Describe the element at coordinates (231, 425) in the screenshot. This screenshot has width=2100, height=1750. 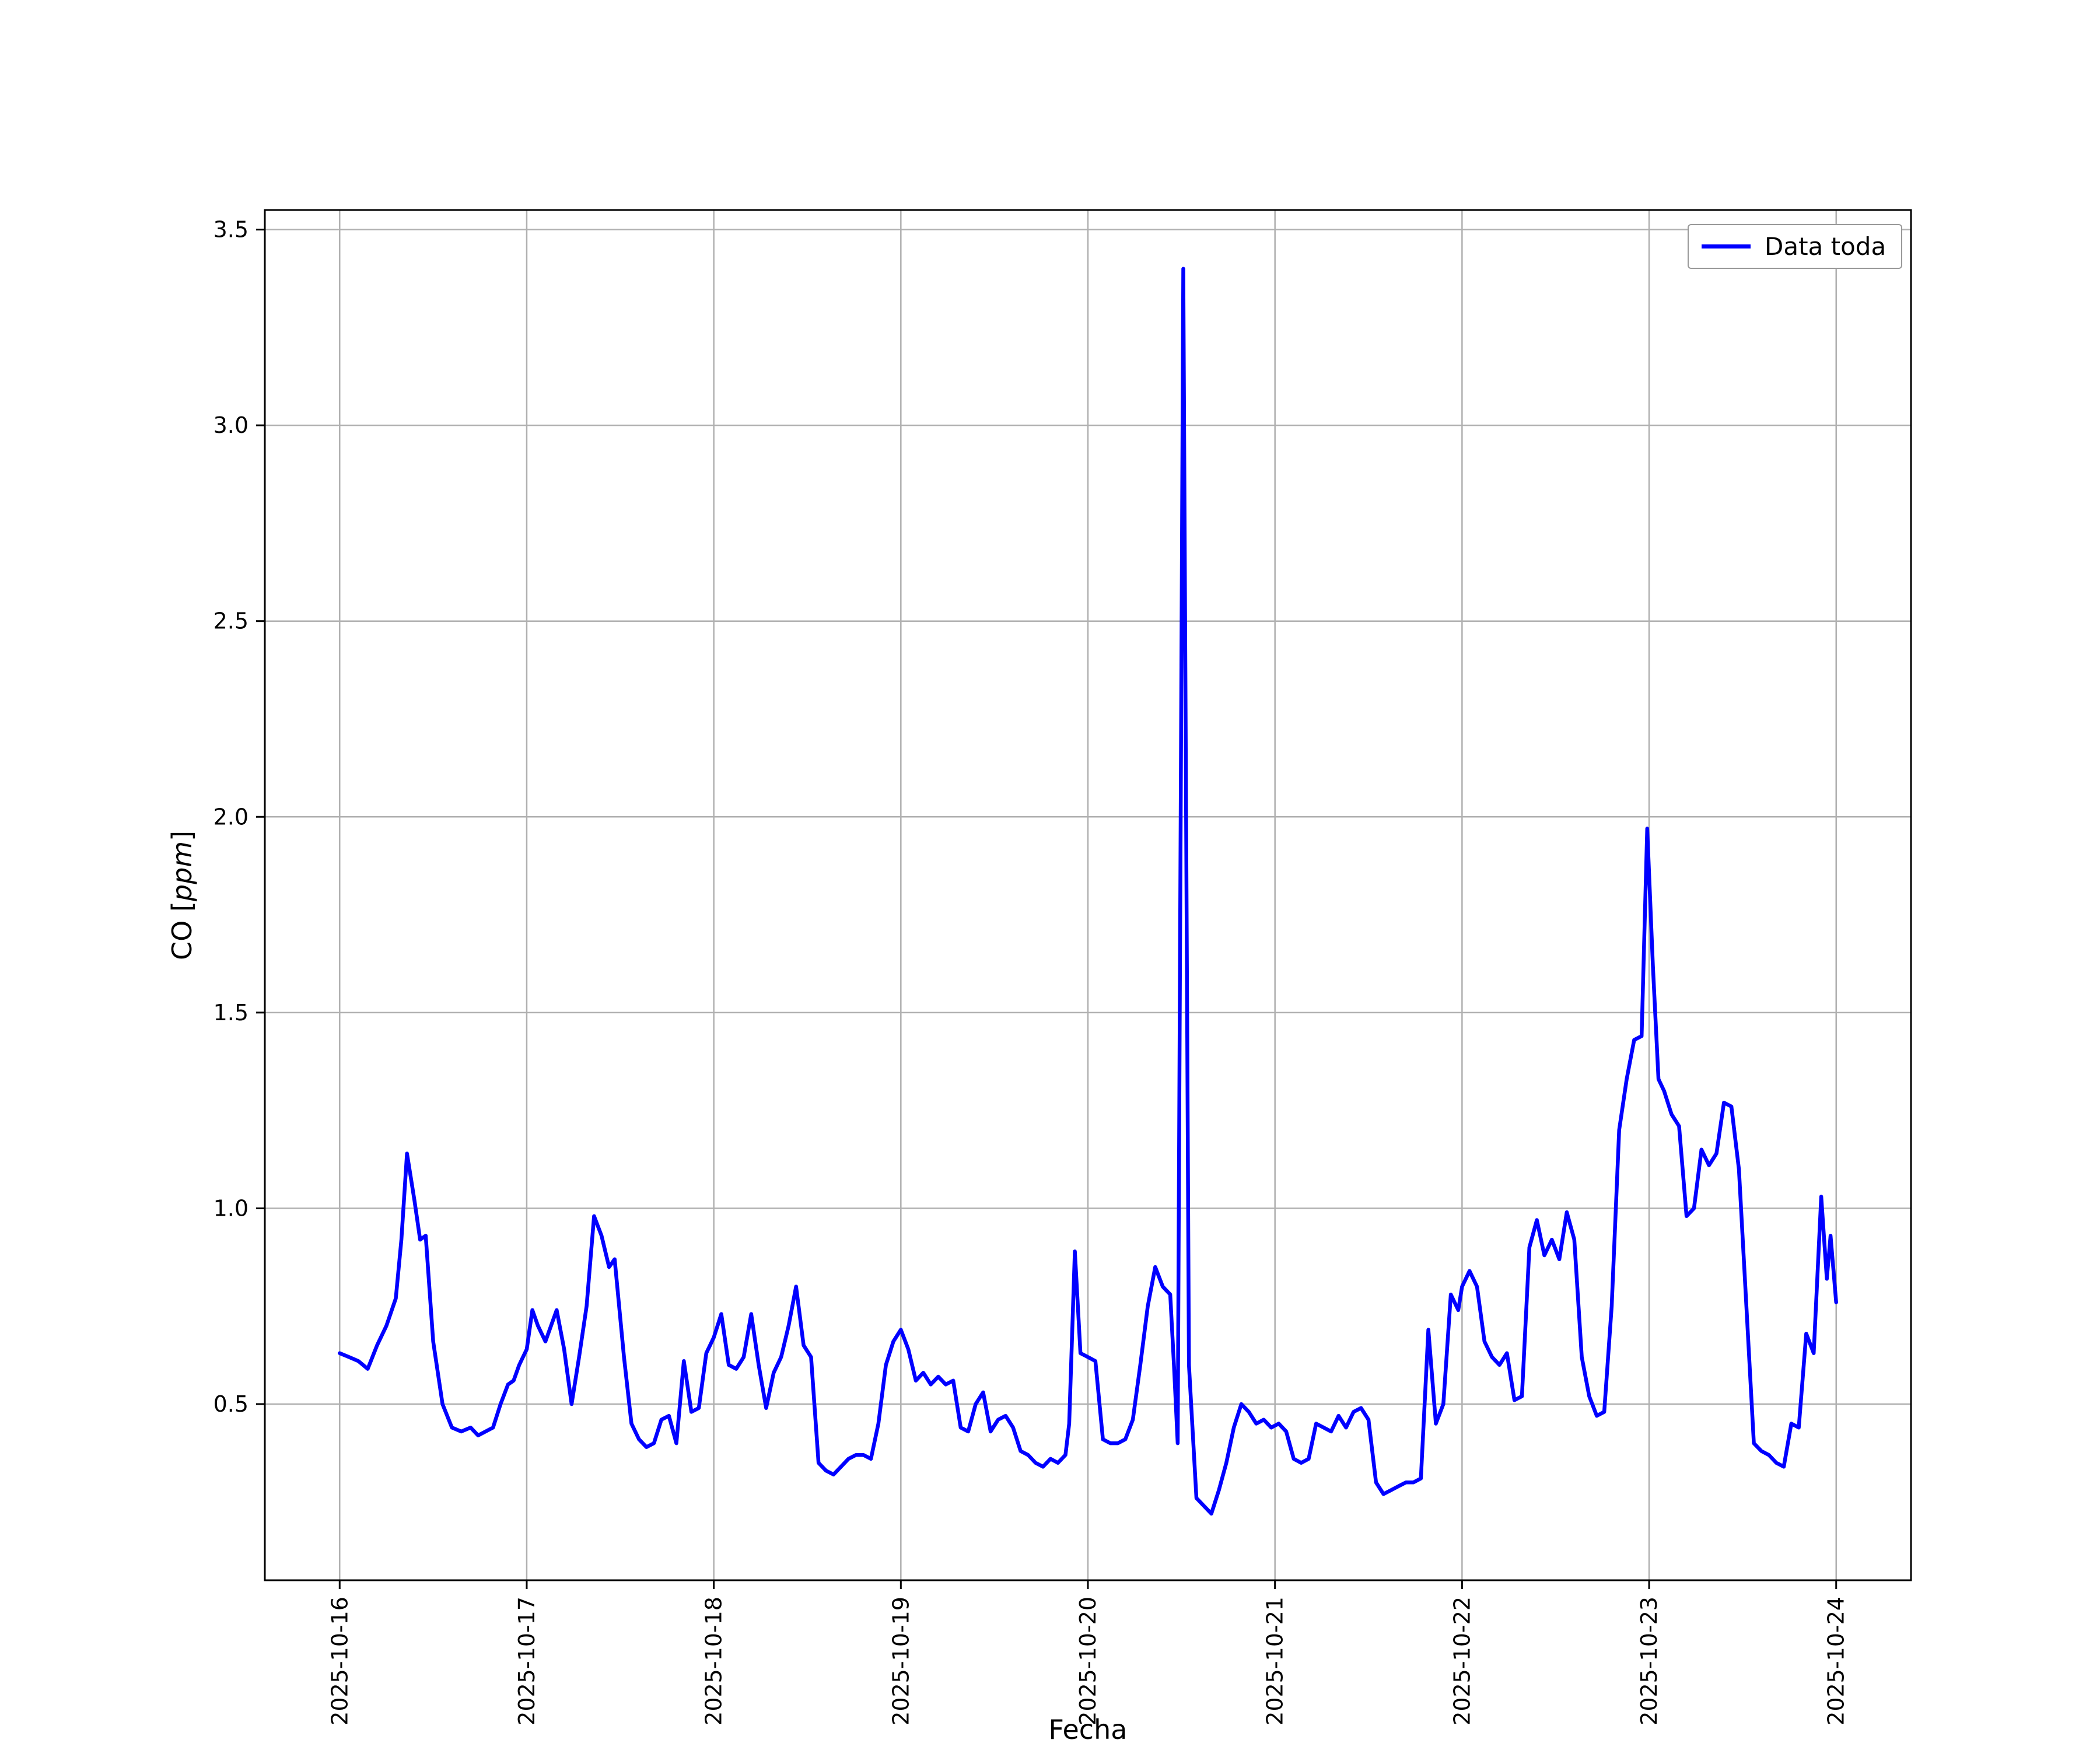
I see `y-tick-label: 3.0` at that location.